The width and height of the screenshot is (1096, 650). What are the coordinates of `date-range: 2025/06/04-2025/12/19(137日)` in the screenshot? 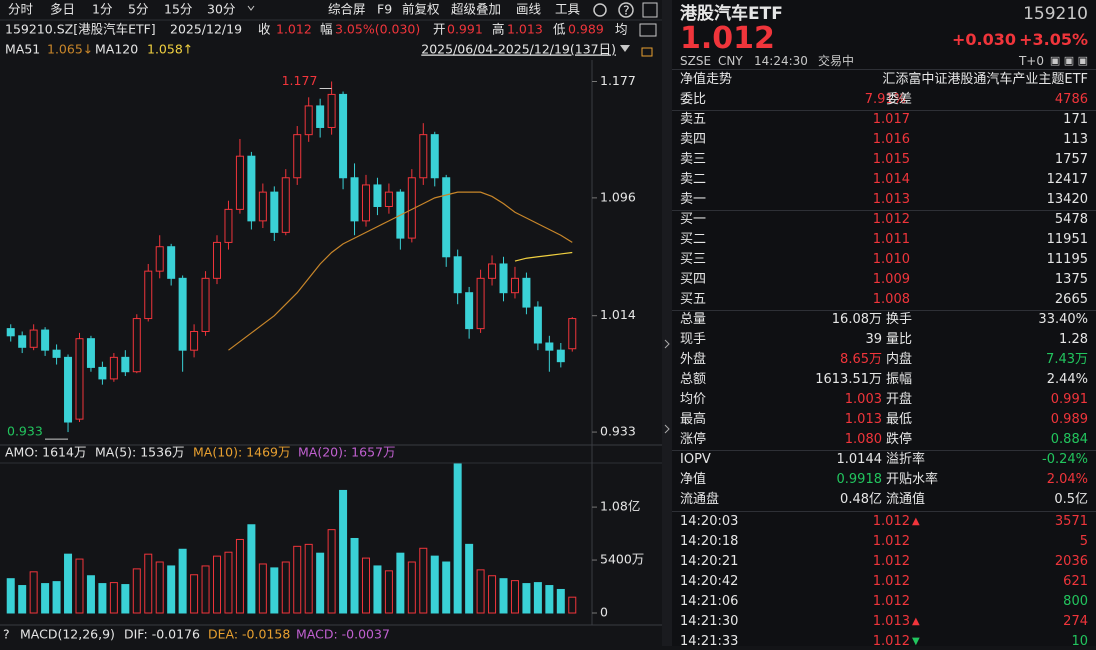 It's located at (518, 49).